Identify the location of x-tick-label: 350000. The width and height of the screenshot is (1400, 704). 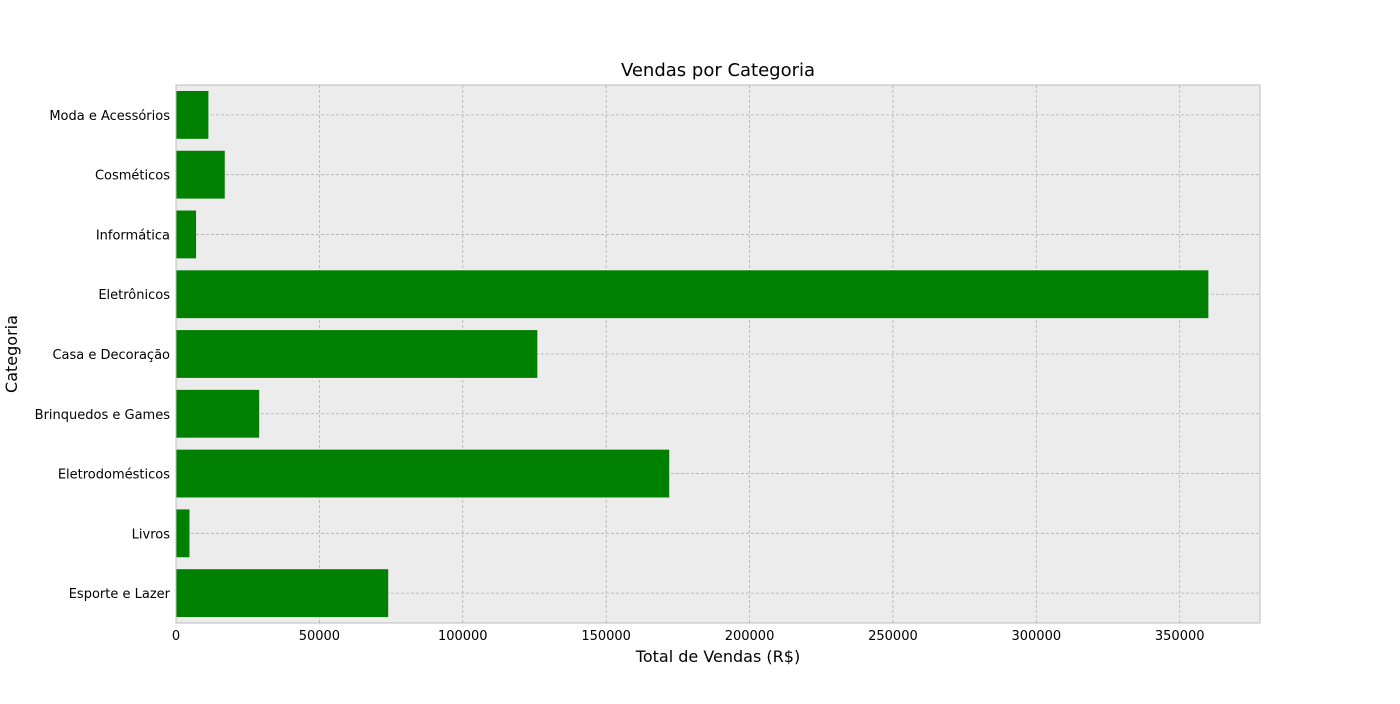
(1180, 636).